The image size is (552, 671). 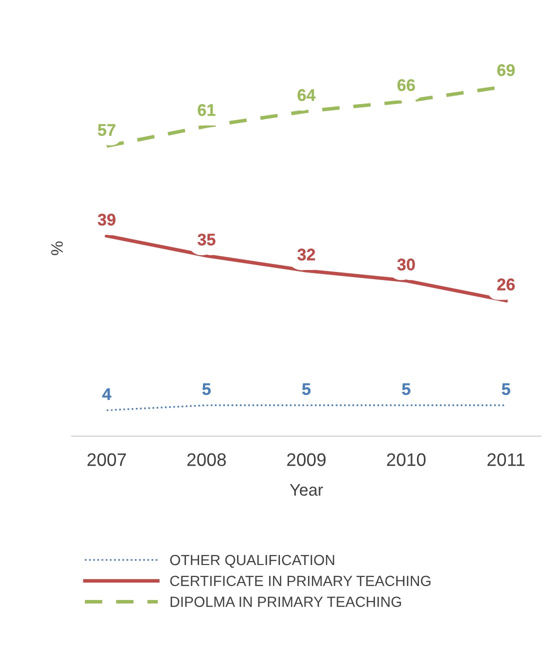 I want to click on x-tick-label: 2010, so click(x=406, y=459).